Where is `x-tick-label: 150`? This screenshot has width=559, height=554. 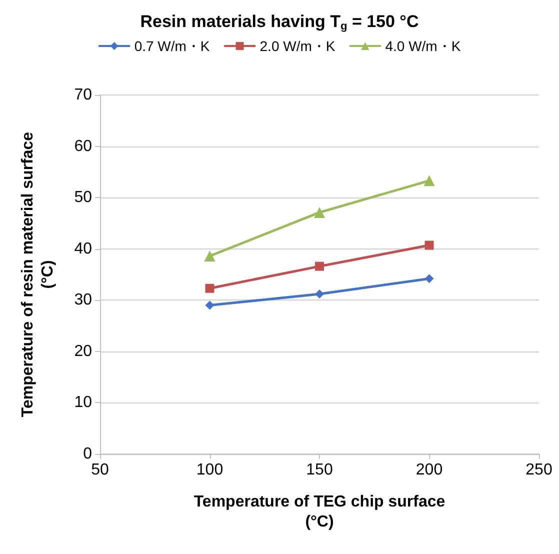
x-tick-label: 150 is located at coordinates (319, 470).